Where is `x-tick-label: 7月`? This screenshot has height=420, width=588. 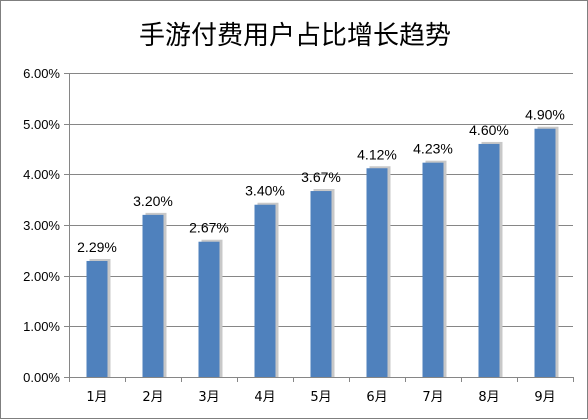
x-tick-label: 7月 is located at coordinates (432, 397).